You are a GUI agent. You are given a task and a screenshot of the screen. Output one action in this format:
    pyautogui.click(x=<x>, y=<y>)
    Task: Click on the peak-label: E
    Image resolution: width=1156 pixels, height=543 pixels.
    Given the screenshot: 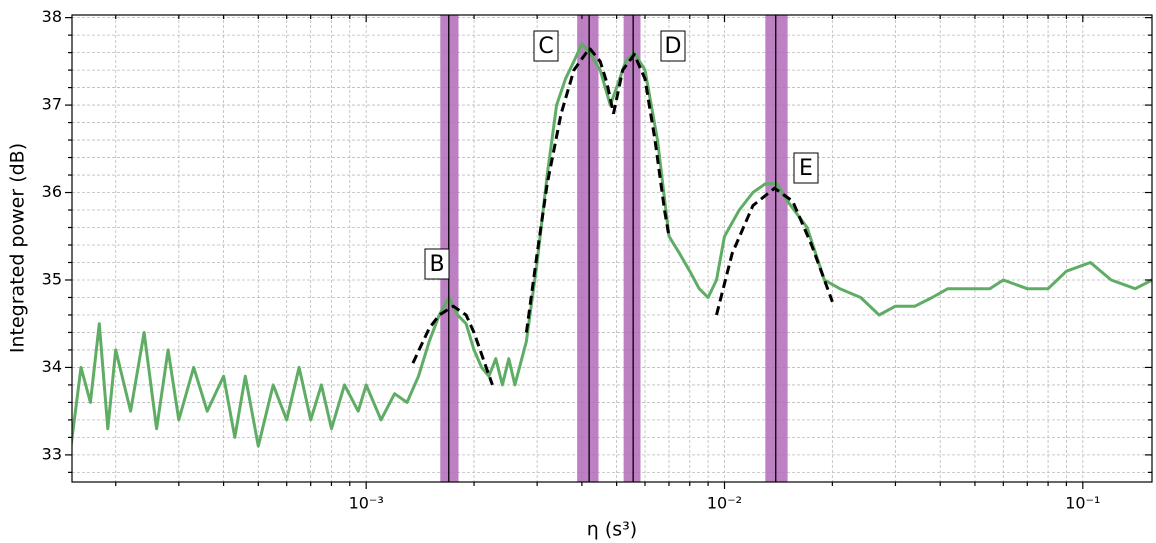 What is the action you would take?
    pyautogui.click(x=806, y=168)
    